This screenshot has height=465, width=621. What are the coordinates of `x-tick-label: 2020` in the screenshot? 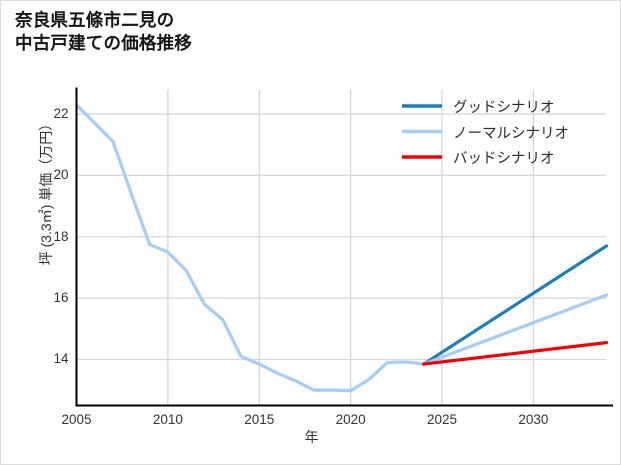 It's located at (350, 419).